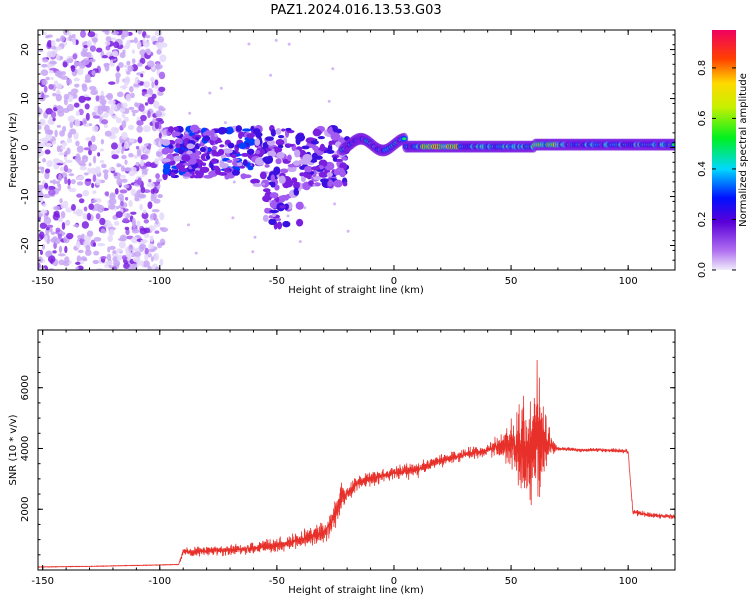 The height and width of the screenshot is (600, 750). Describe the element at coordinates (25, 196) in the screenshot. I see `spectrogram-y-tick-label: -10` at that location.